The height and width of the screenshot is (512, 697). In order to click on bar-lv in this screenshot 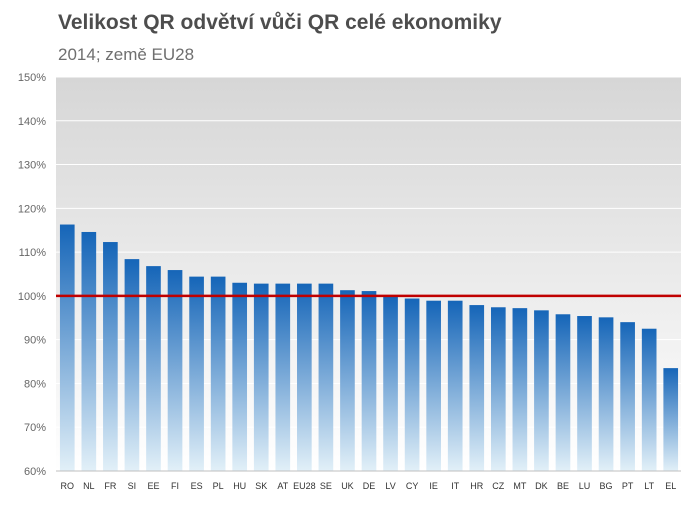, I will do `click(390, 383)`.